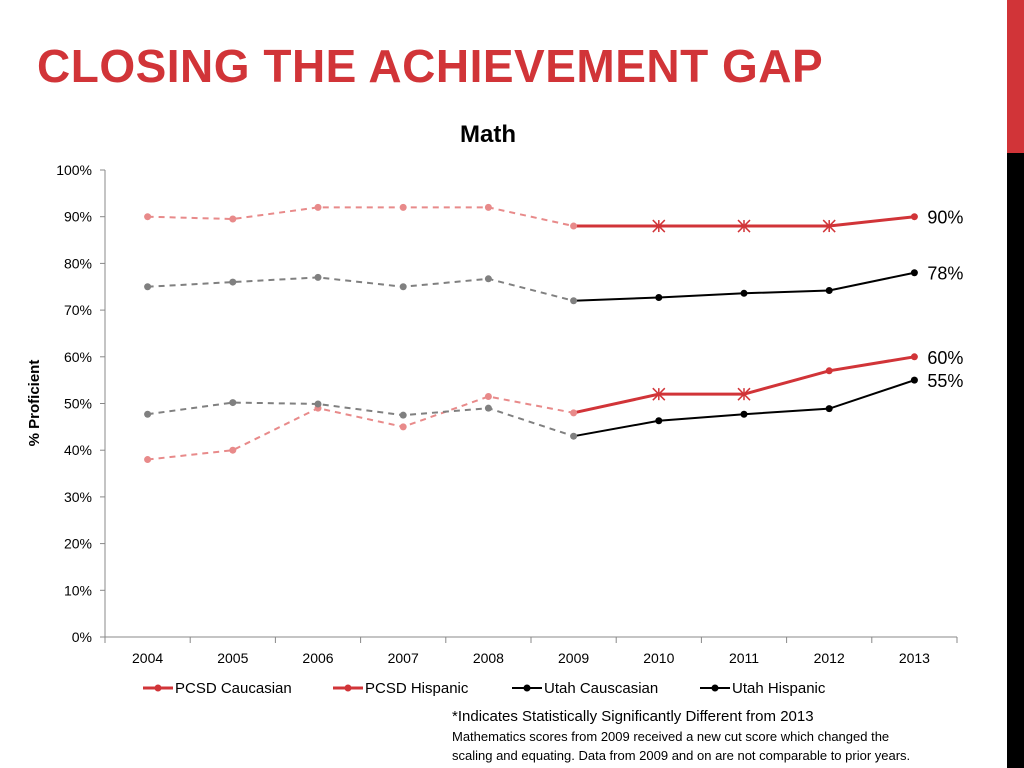 Image resolution: width=1024 pixels, height=768 pixels. Describe the element at coordinates (914, 658) in the screenshot. I see `x-tick-label: 2013` at that location.